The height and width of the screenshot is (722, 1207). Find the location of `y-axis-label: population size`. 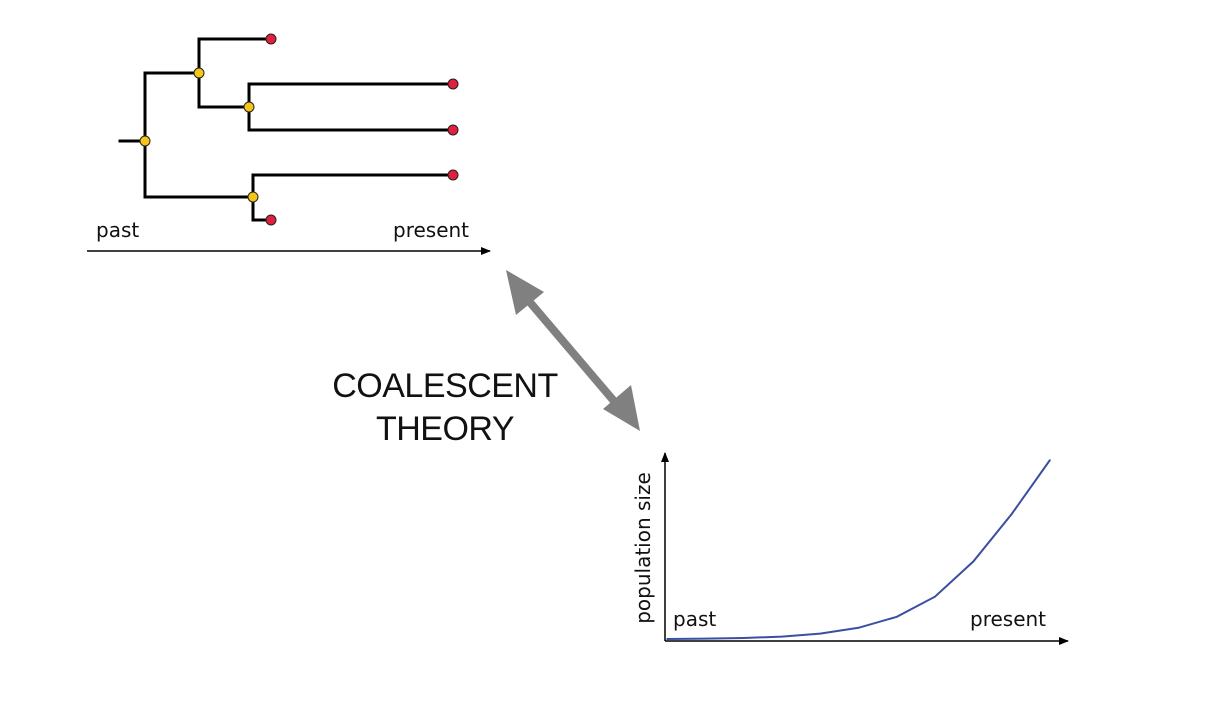

y-axis-label: population size is located at coordinates (643, 548).